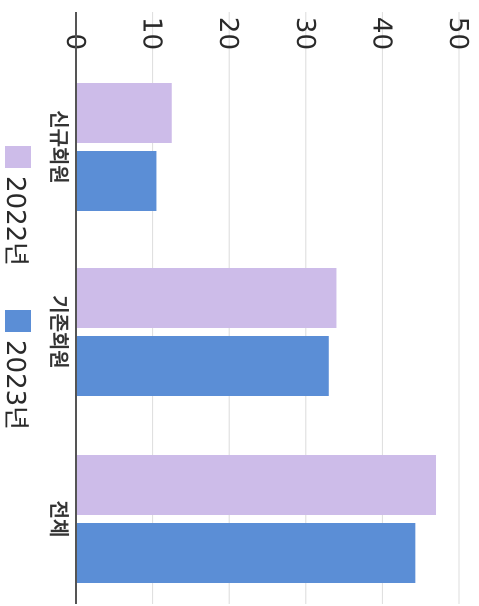  Describe the element at coordinates (15, 288) in the screenshot. I see `legend: 2022년 2023년` at that location.